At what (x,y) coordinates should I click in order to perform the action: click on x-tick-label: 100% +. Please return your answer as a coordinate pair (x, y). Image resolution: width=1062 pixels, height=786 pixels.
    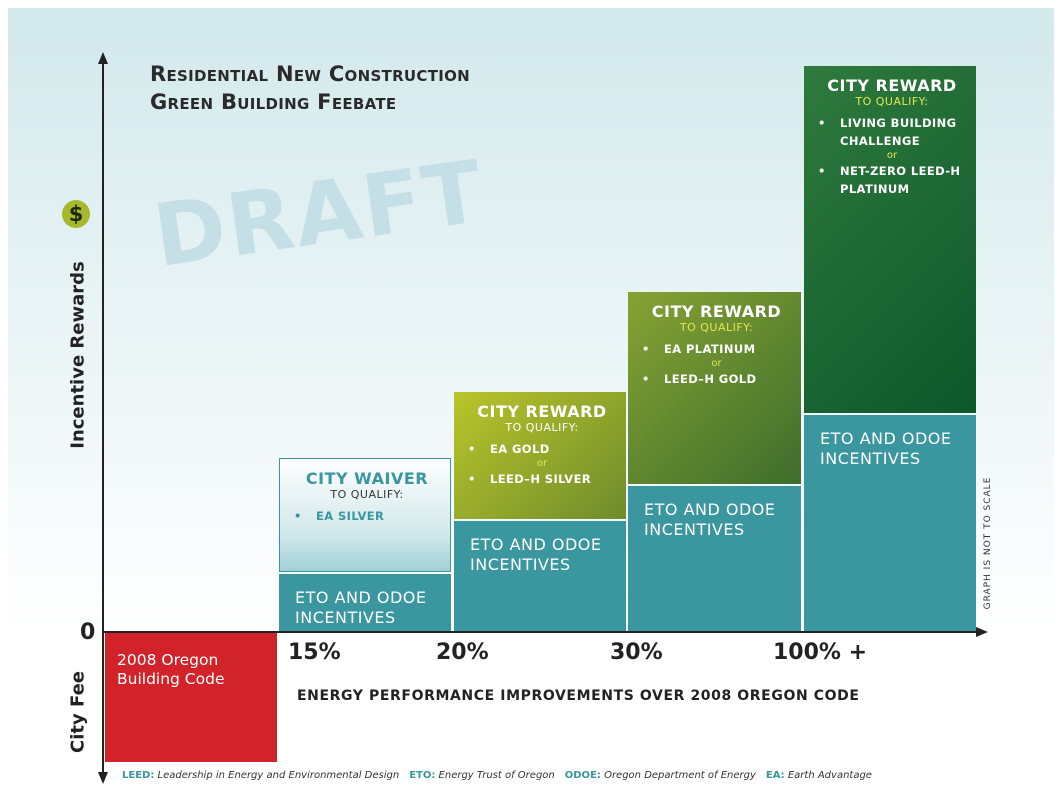
    Looking at the image, I should click on (820, 652).